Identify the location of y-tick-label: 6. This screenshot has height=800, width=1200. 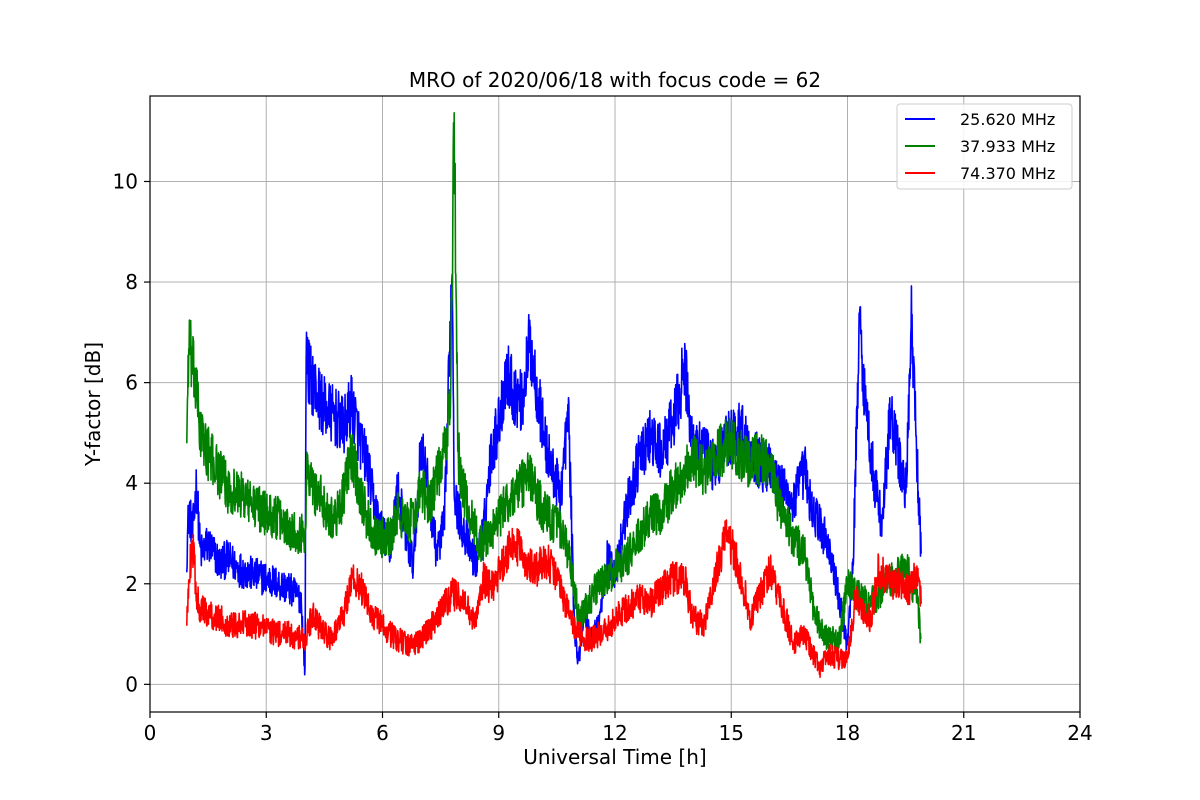
(131, 383).